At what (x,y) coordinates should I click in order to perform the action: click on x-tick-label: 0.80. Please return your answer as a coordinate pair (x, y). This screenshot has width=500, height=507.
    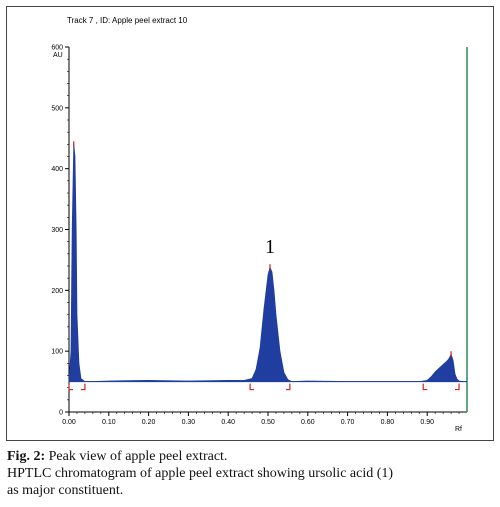
    Looking at the image, I should click on (388, 422).